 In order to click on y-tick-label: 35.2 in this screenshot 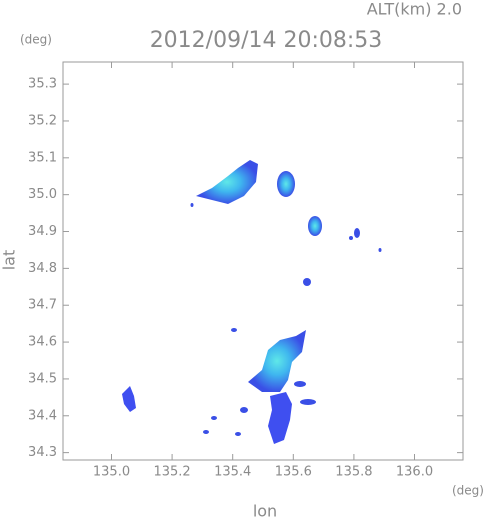, I will do `click(42, 120)`.